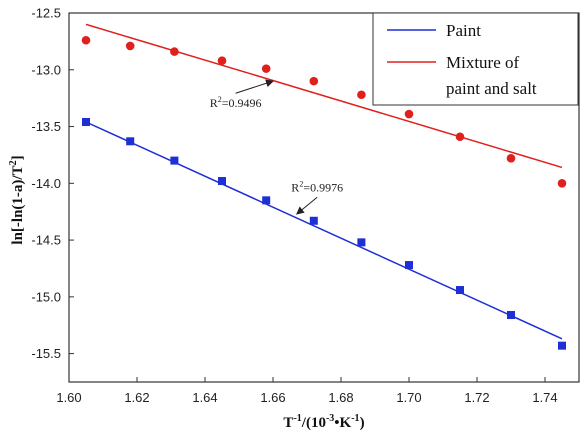  What do you see at coordinates (46, 240) in the screenshot?
I see `y-tick-label: -14.5` at bounding box center [46, 240].